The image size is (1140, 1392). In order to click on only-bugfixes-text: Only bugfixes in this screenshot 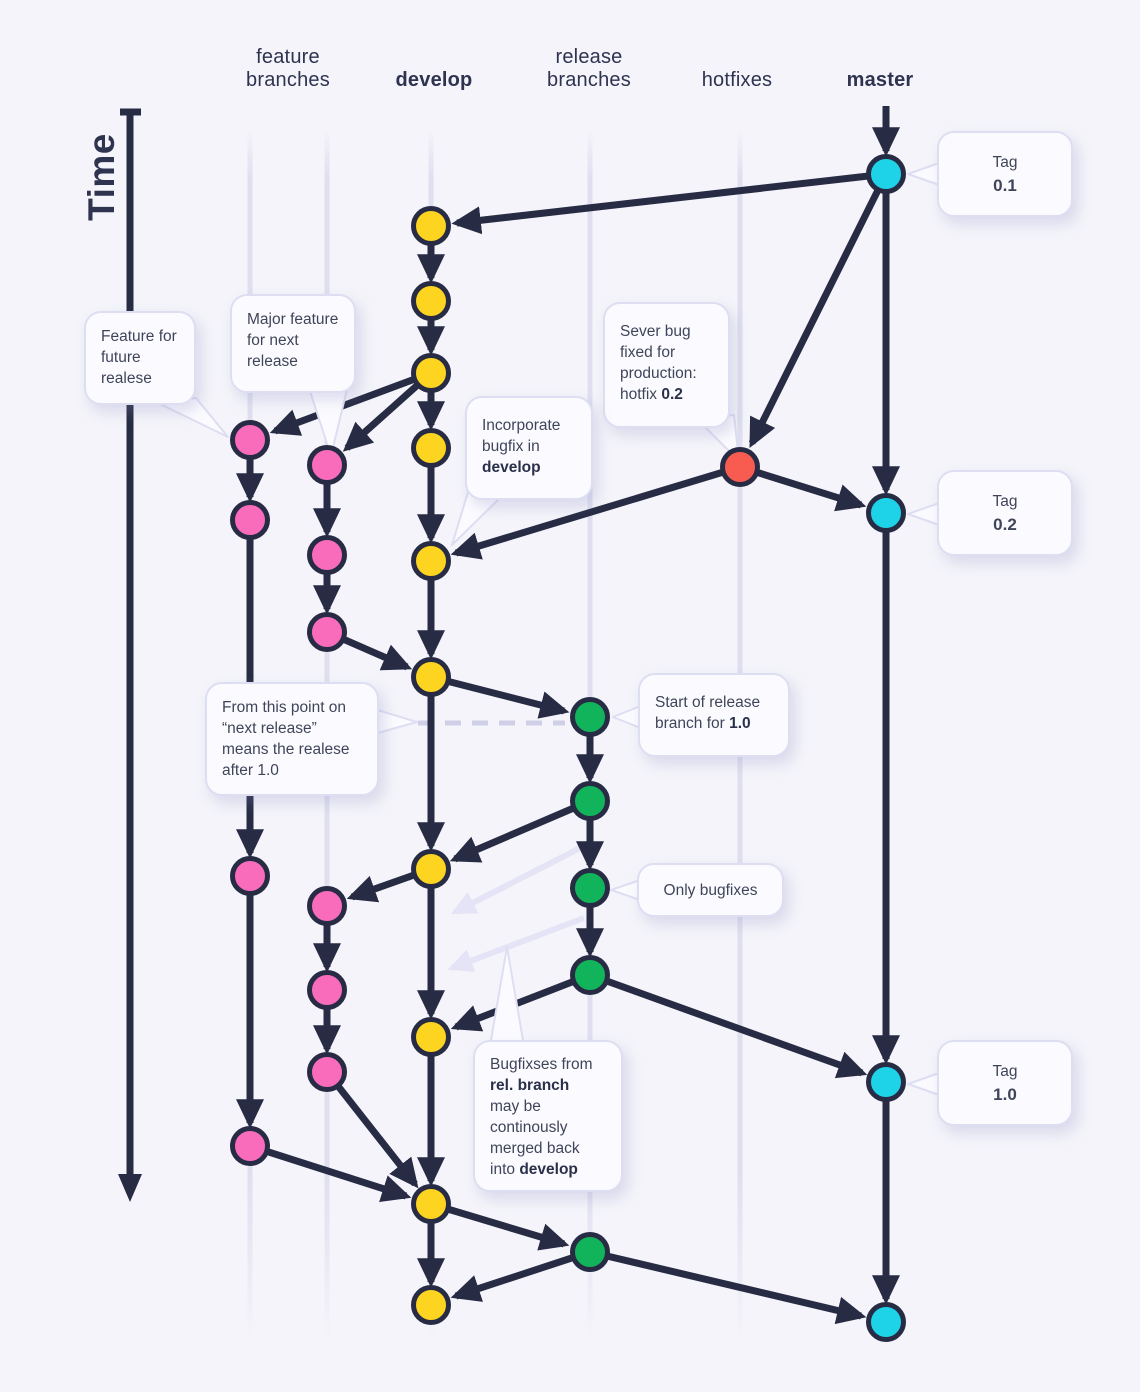, I will do `click(710, 890)`.